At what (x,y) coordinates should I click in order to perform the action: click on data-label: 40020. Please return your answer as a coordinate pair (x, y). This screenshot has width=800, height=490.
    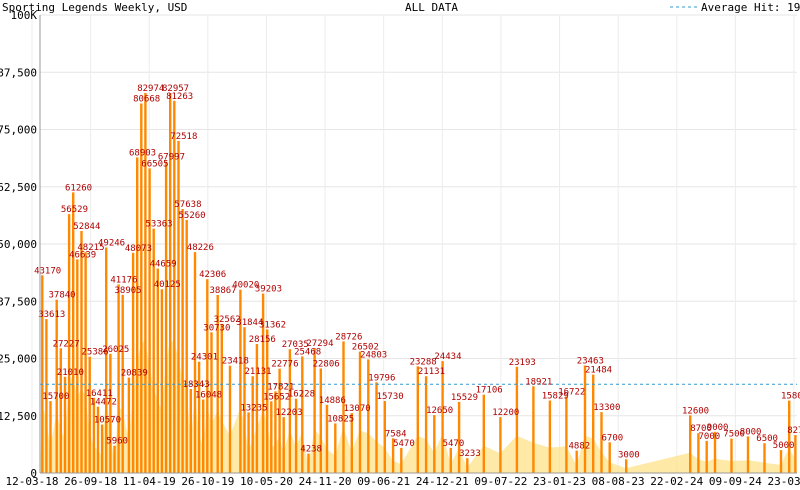
    Looking at the image, I should click on (245, 286).